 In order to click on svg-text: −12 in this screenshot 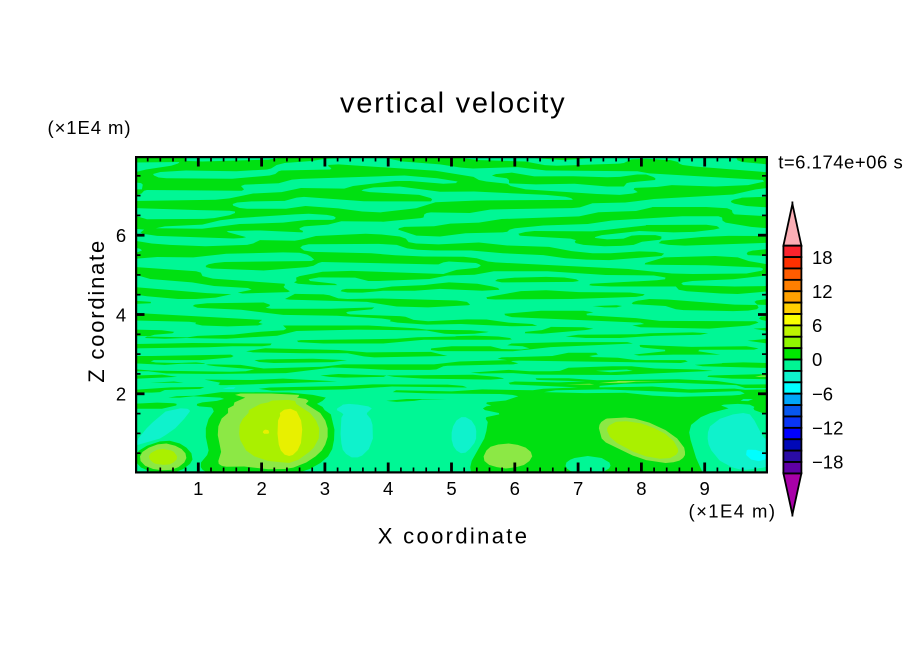, I will do `click(827, 428)`.